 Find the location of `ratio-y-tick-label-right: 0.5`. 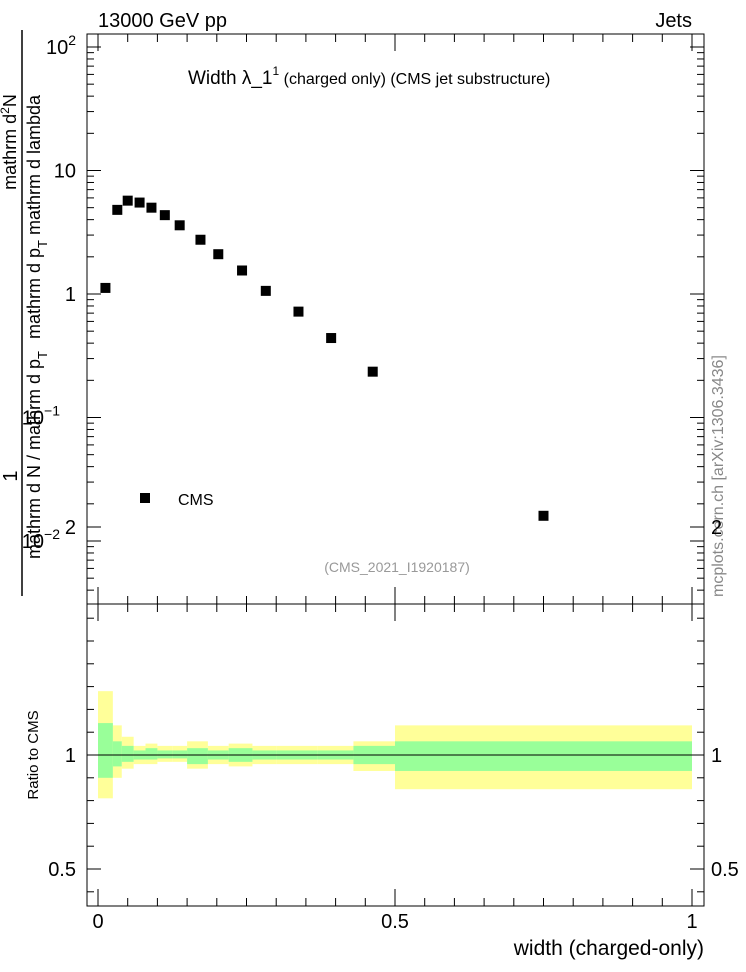

ratio-y-tick-label-right: 0.5 is located at coordinates (725, 870).